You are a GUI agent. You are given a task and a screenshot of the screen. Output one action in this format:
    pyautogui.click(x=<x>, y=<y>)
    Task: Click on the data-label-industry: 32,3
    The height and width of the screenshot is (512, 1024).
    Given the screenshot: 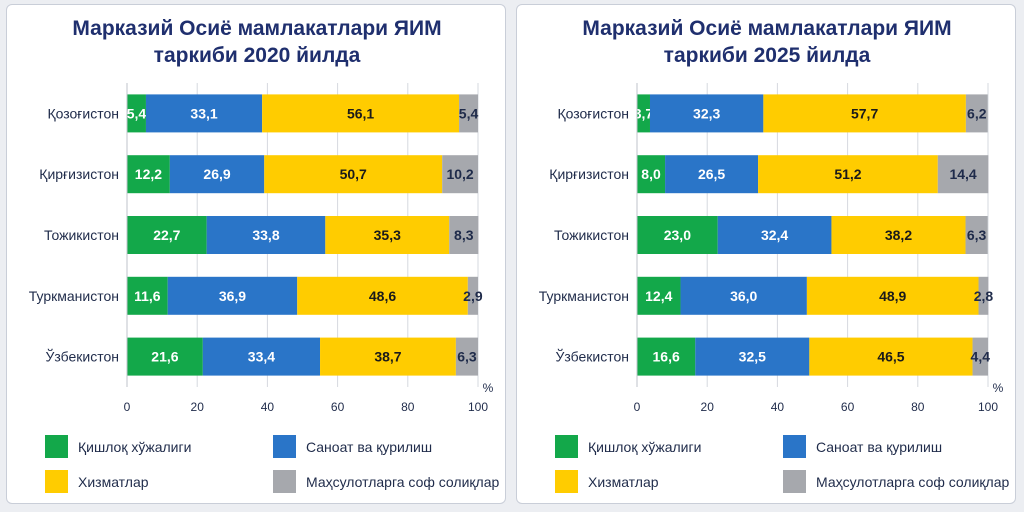 What is the action you would take?
    pyautogui.click(x=706, y=113)
    